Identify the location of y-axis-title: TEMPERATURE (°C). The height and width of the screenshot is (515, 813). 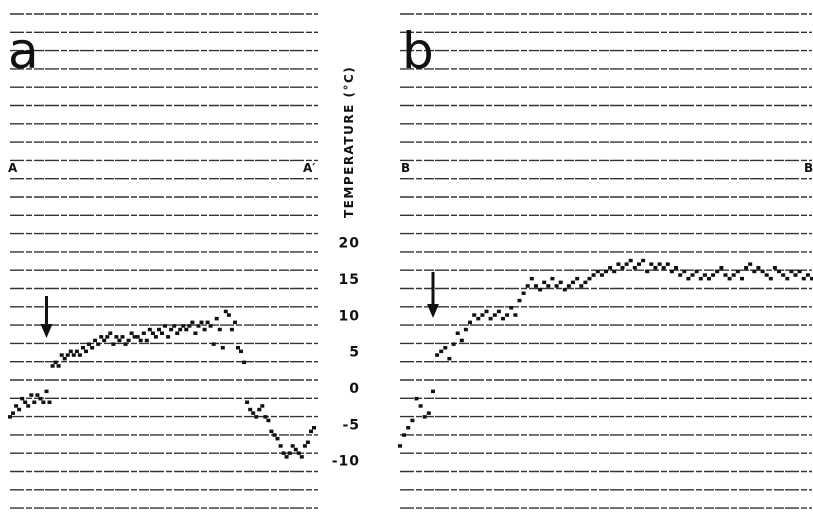
(349, 142).